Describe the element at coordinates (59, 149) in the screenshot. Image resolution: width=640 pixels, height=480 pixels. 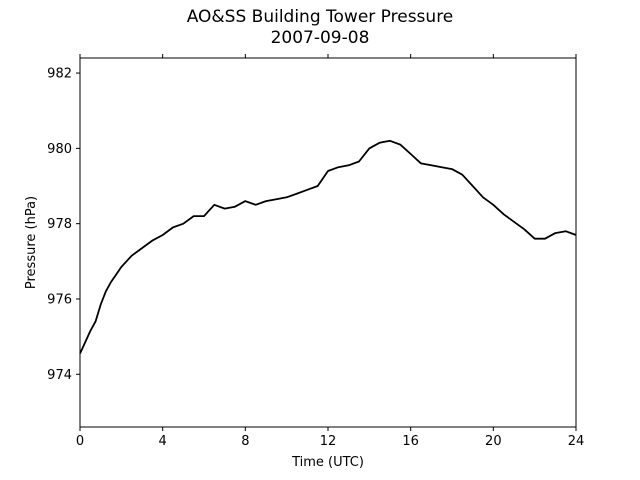
I see `y-tick-label: 980` at that location.